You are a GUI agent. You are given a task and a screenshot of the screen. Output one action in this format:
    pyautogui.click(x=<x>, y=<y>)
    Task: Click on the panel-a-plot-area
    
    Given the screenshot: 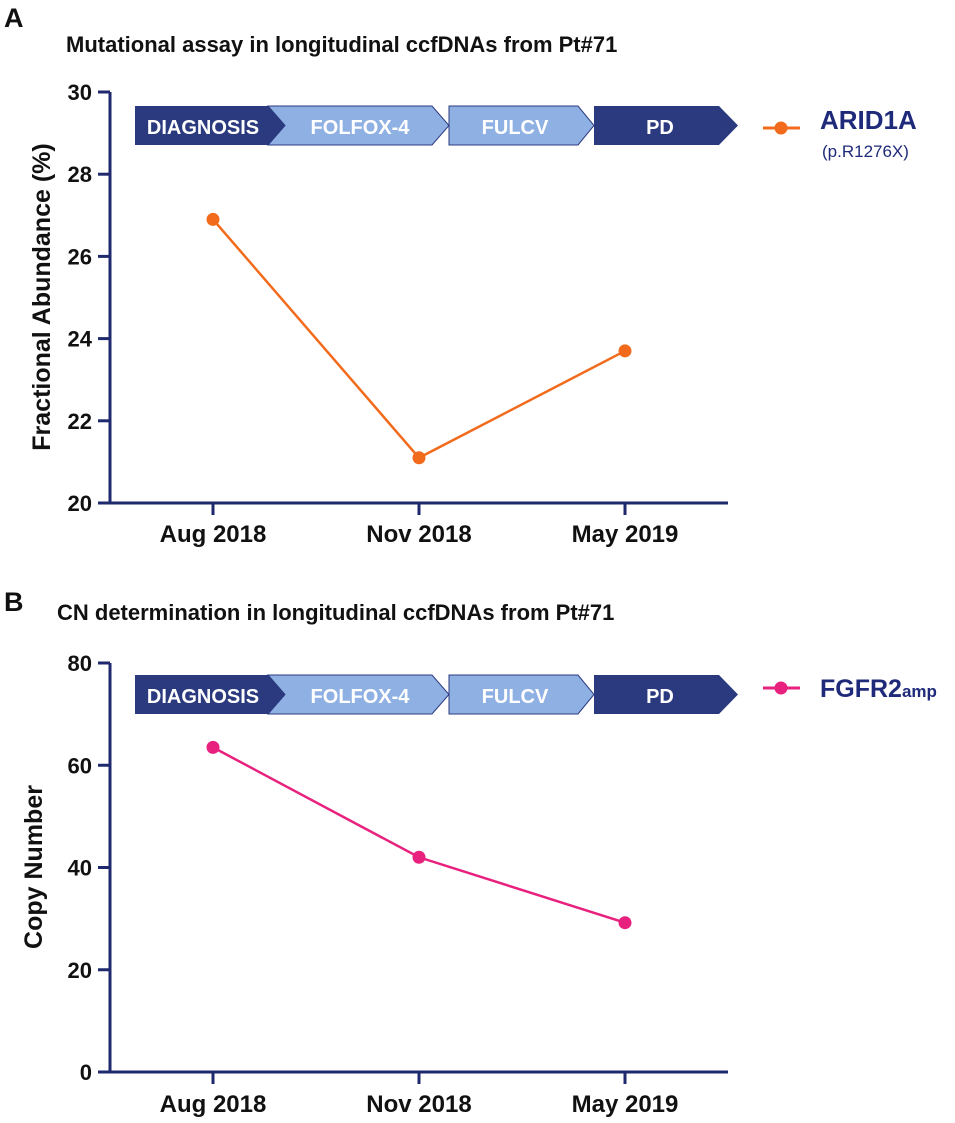 What is the action you would take?
    pyautogui.click(x=419, y=338)
    